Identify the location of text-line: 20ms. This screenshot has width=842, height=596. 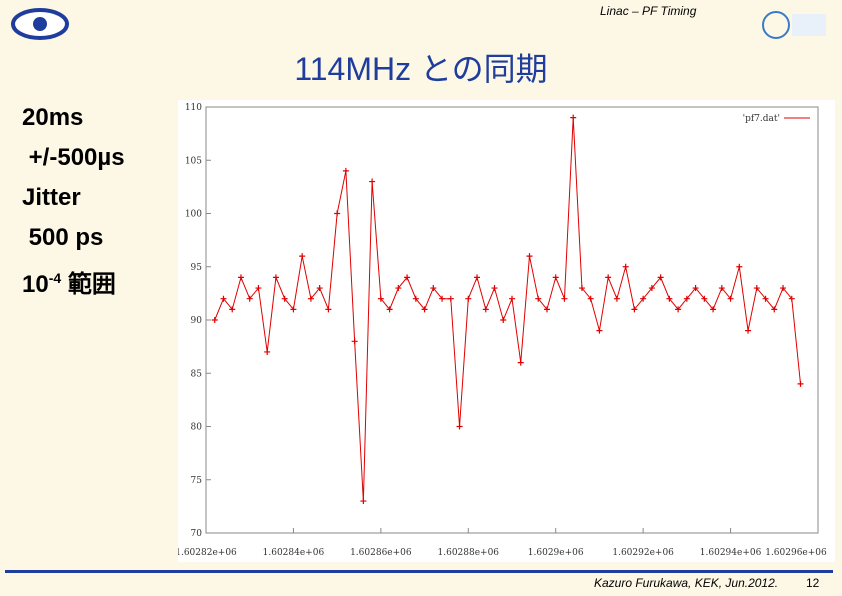
(53, 117).